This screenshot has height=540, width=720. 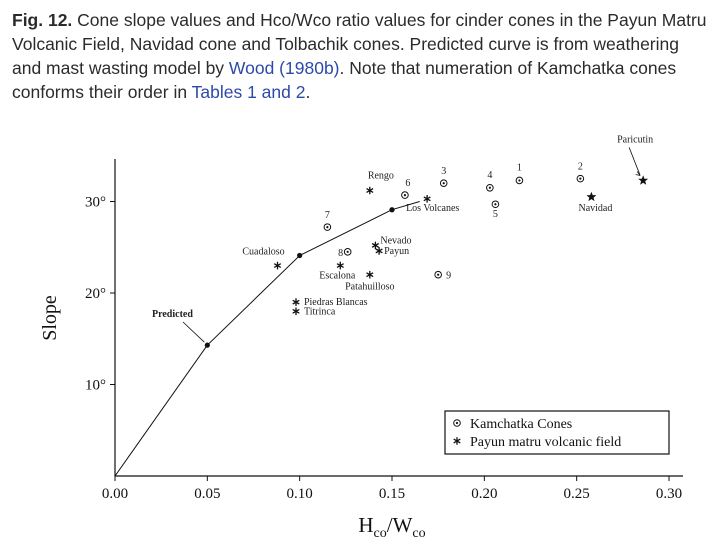 I want to click on point-label: 6, so click(x=407, y=183).